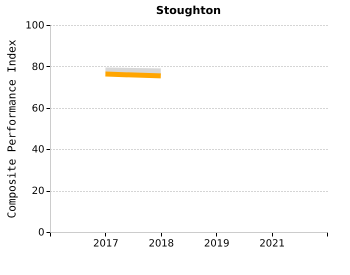 Image resolution: width=350 pixels, height=275 pixels. What do you see at coordinates (188, 10) in the screenshot?
I see `chart-title: Stoughton` at bounding box center [188, 10].